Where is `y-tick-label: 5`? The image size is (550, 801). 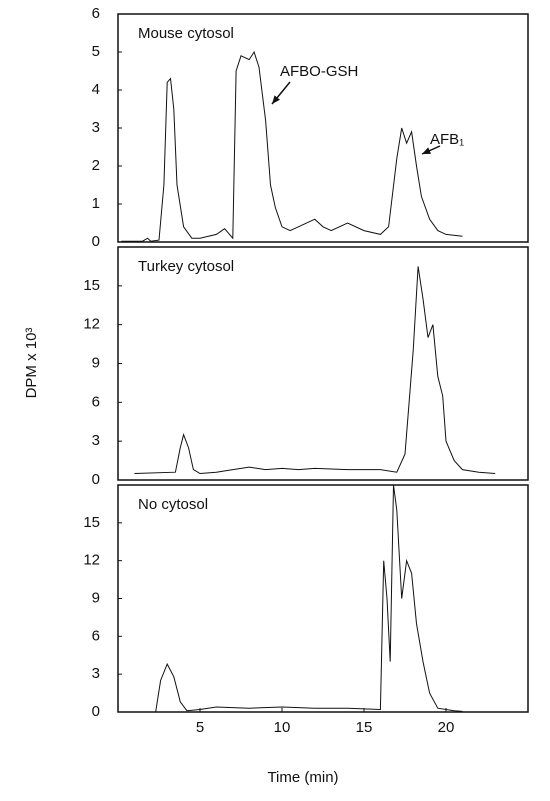 y-tick-label: 5 is located at coordinates (96, 51).